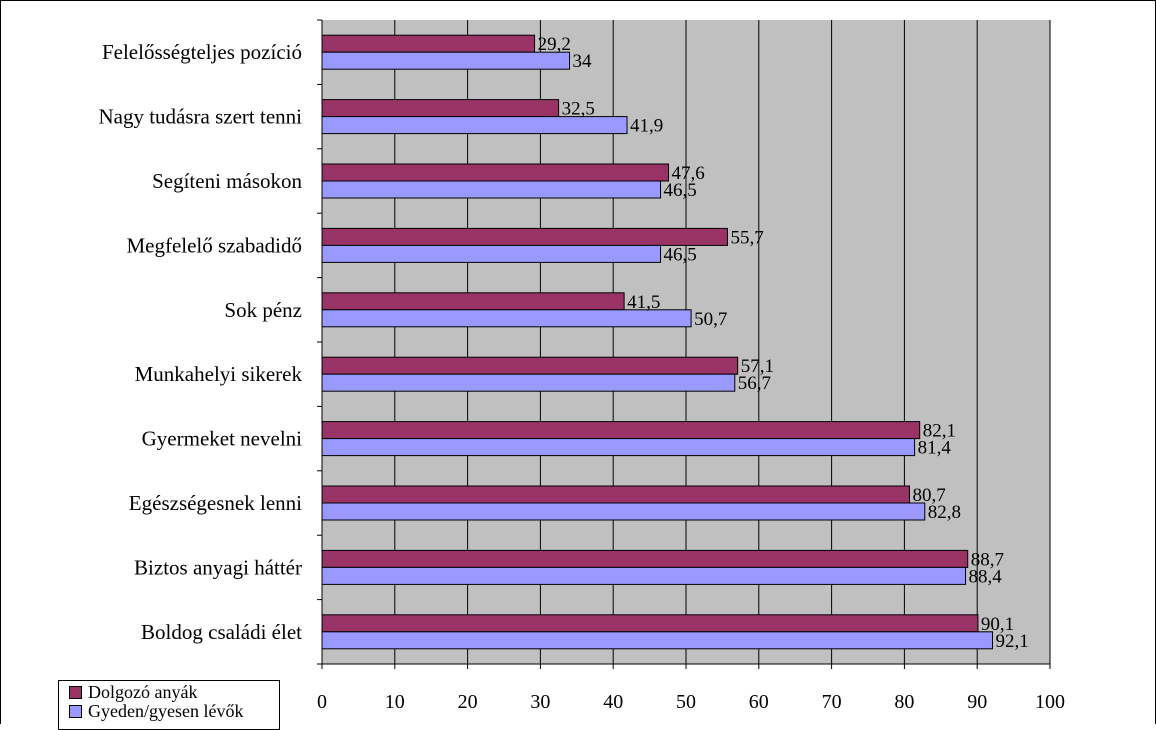  Describe the element at coordinates (528, 382) in the screenshot. I see `bar-s2-c6` at that location.